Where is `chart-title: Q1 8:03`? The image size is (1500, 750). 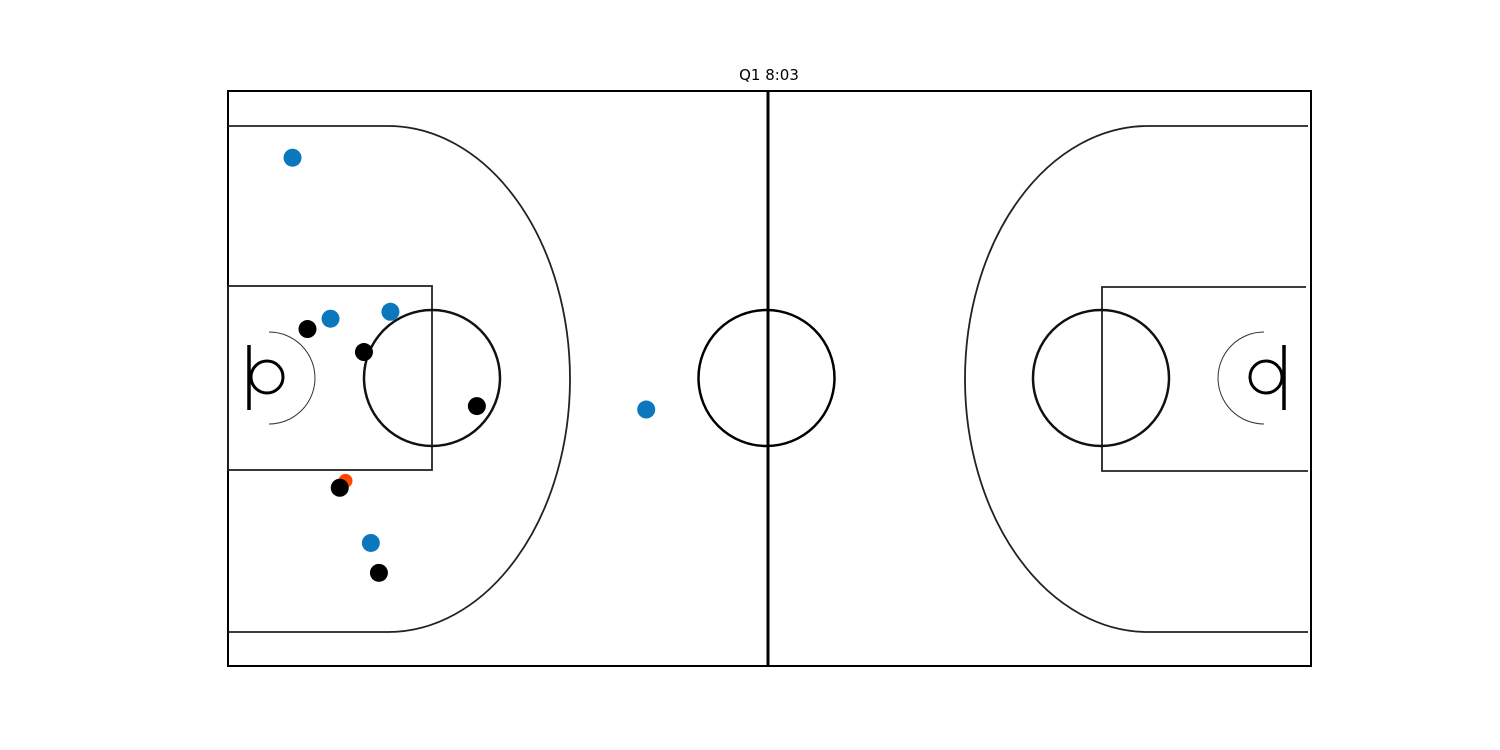
chart-title: Q1 8:03 is located at coordinates (769, 75).